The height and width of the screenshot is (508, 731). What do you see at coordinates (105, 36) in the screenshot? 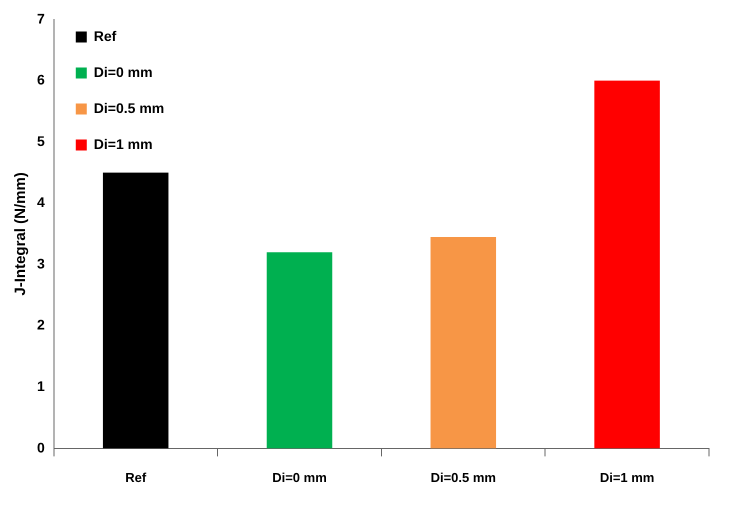
I see `legend-label: Ref` at bounding box center [105, 36].